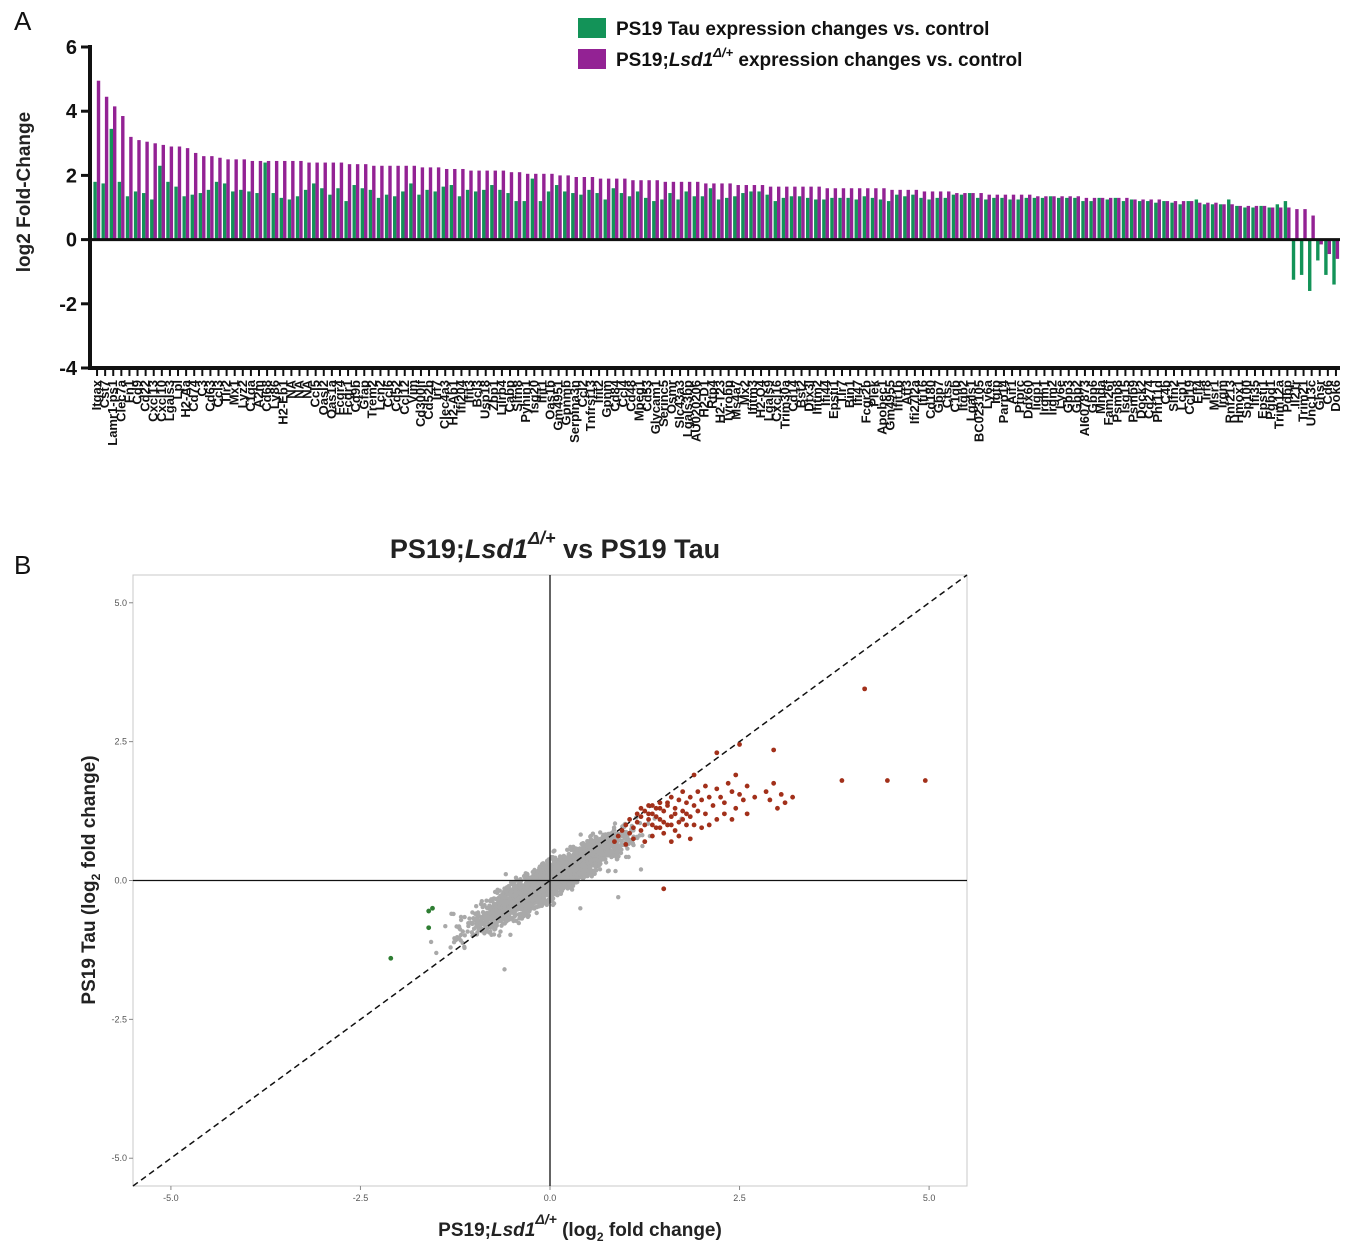  I want to click on sx-end: fold change), so click(663, 1230).